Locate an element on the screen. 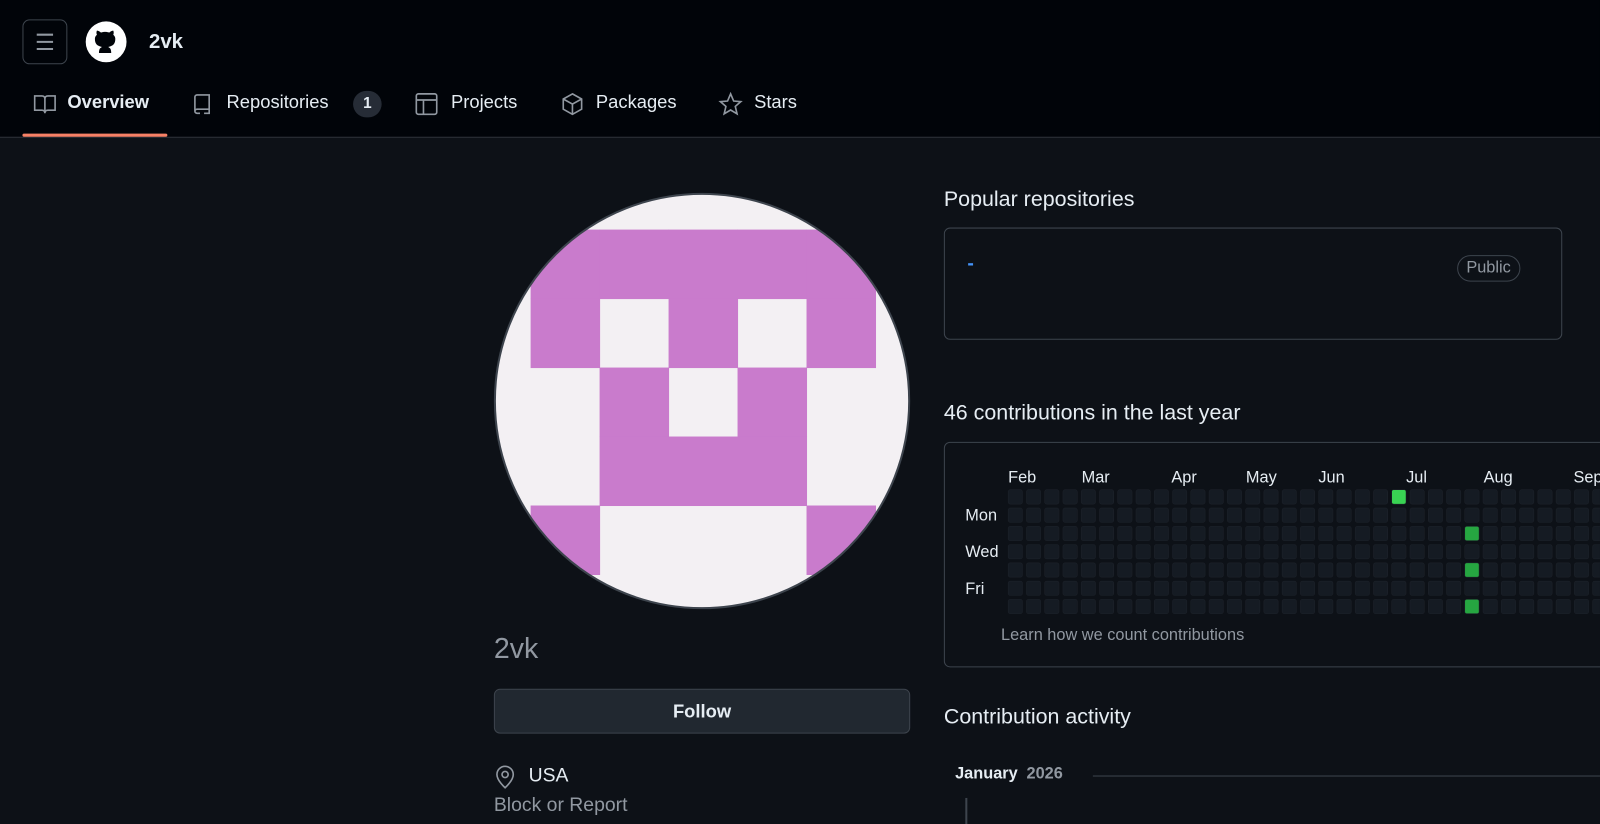 This screenshot has width=1600, height=824. block-link: Block or Report is located at coordinates (560, 805).